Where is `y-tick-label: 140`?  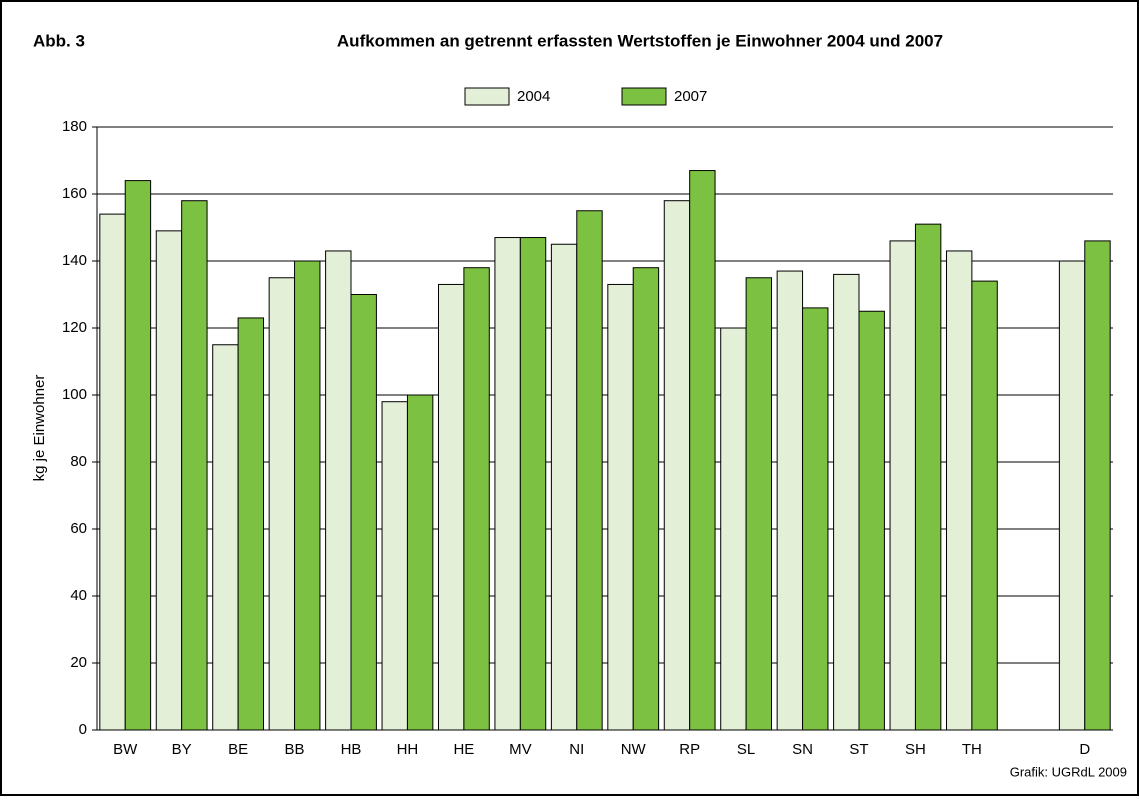 y-tick-label: 140 is located at coordinates (74, 260).